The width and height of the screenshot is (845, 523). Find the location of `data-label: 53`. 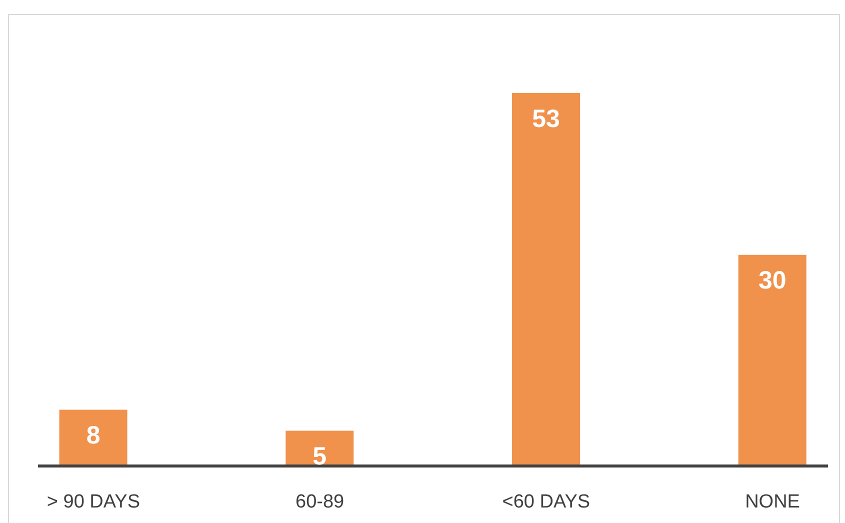

data-label: 53 is located at coordinates (546, 118).